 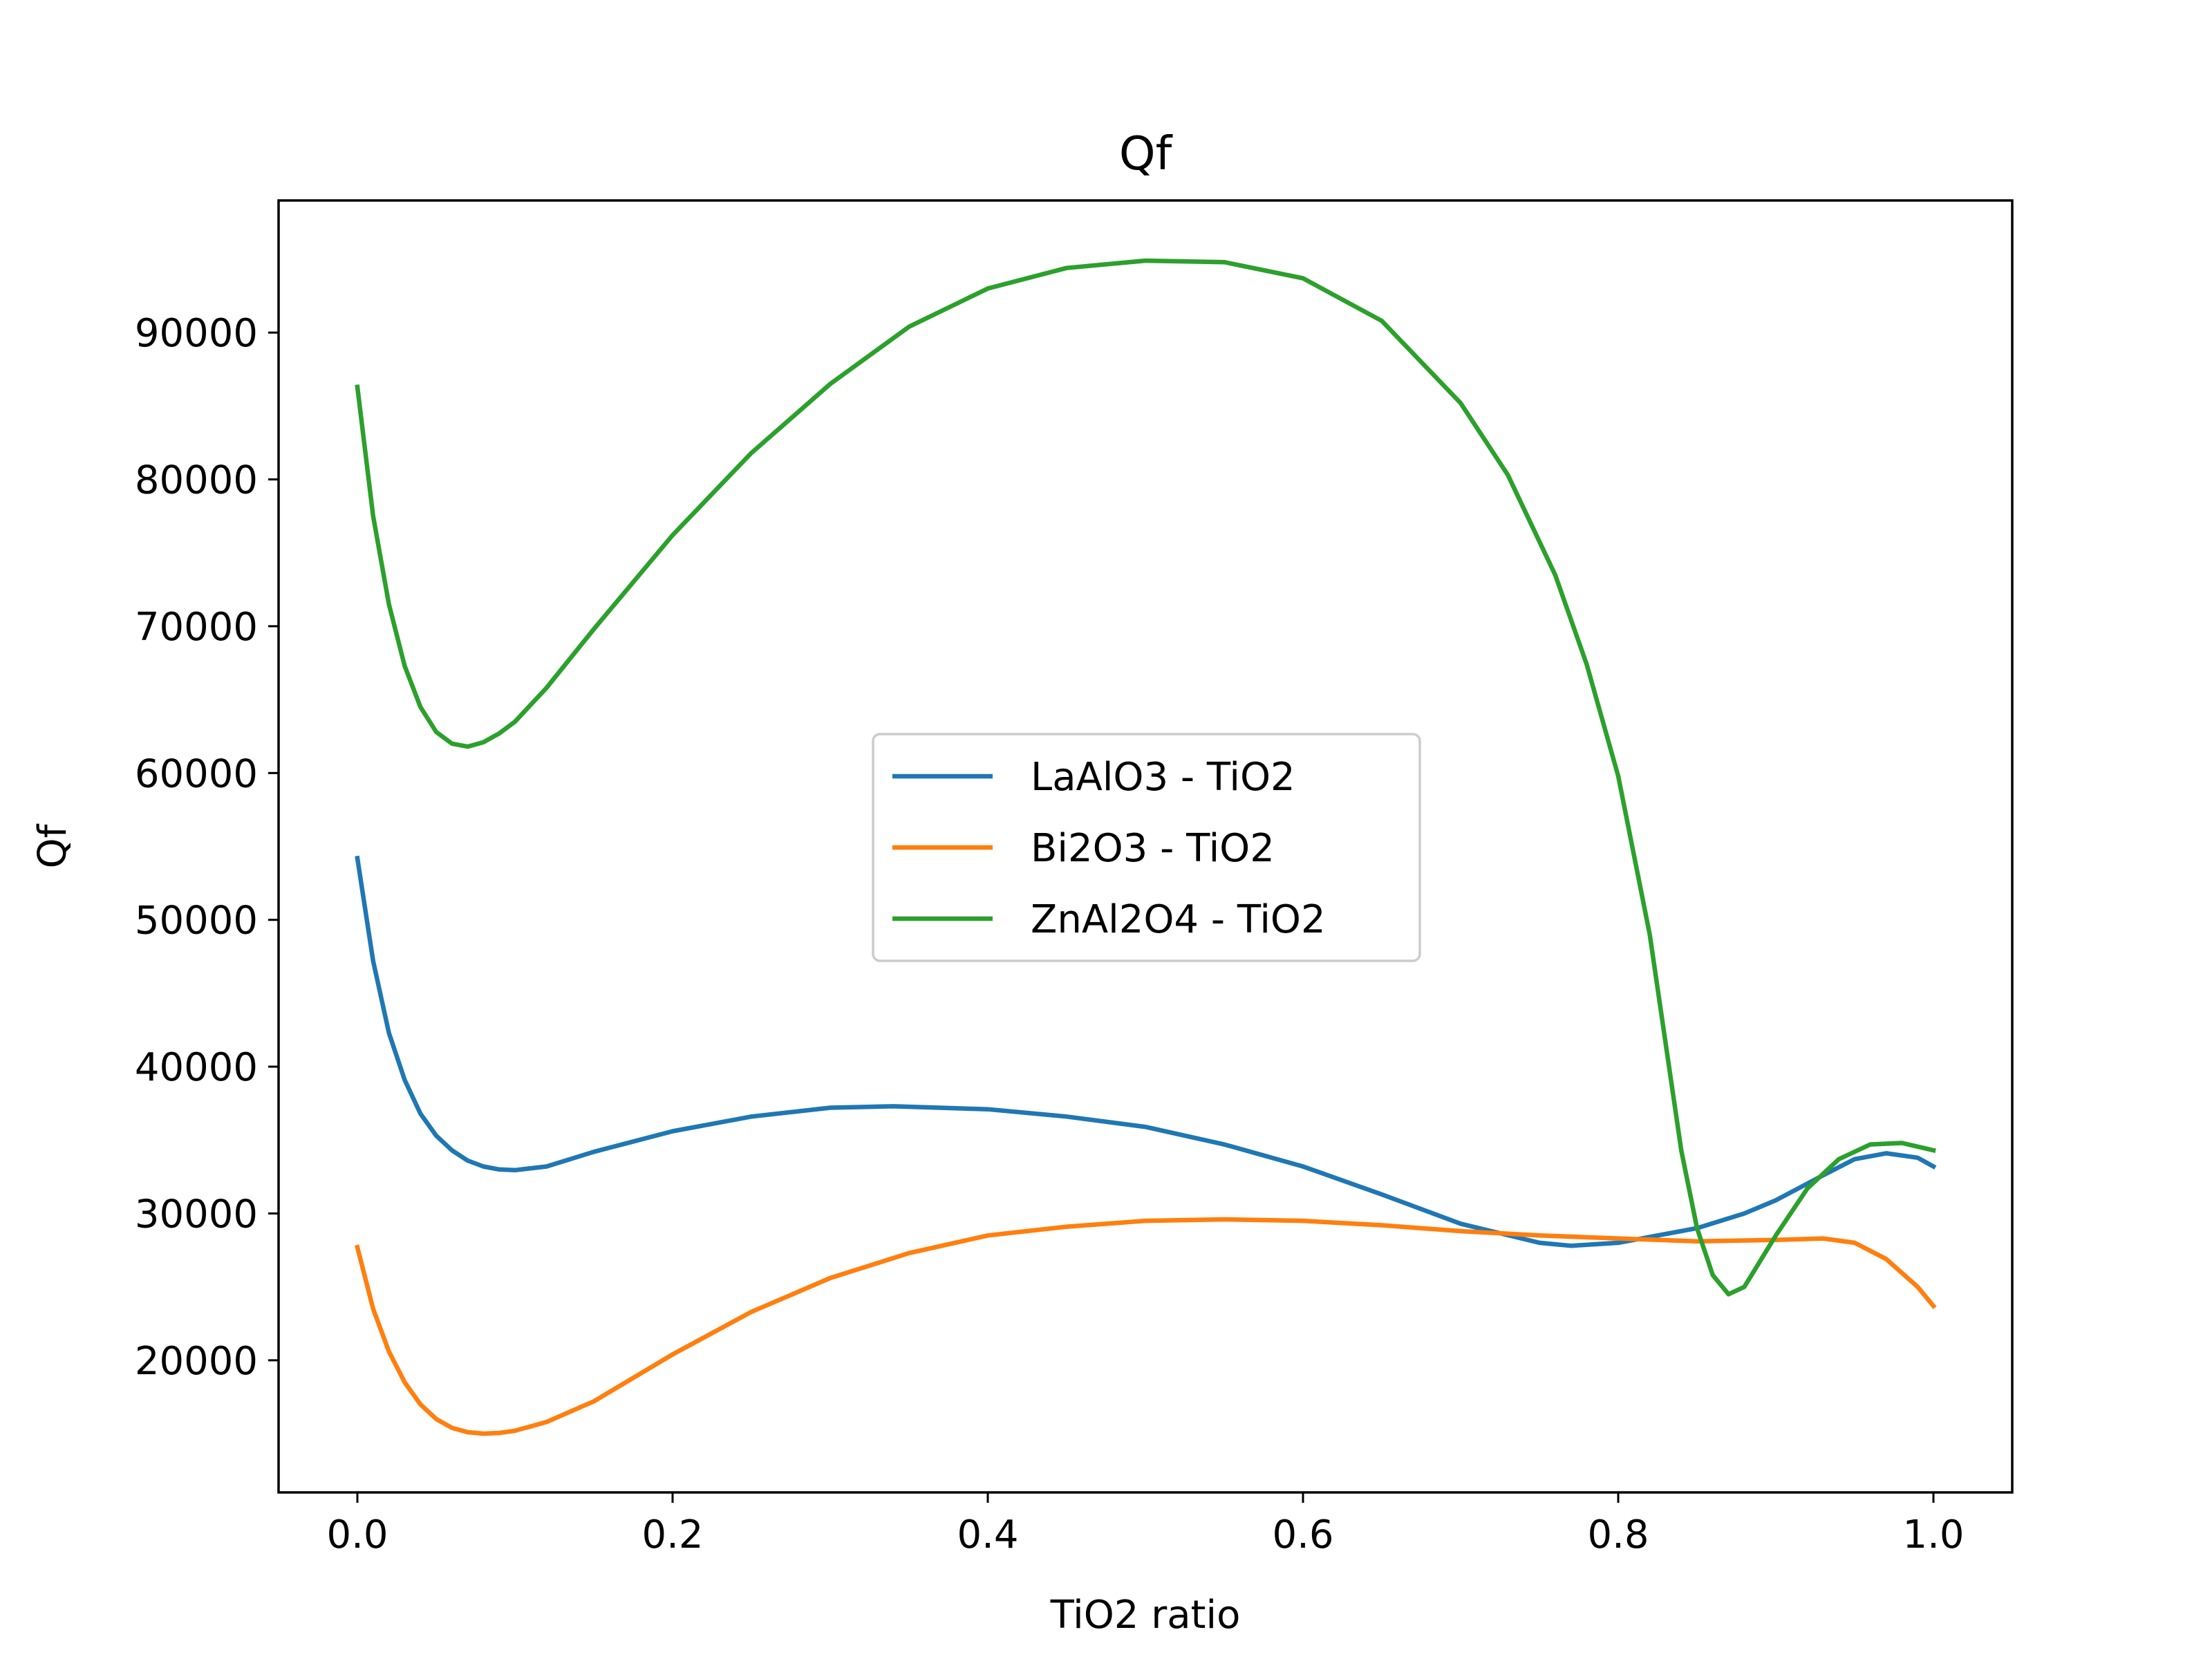 What do you see at coordinates (1163, 777) in the screenshot?
I see `legend-label-0: LaAlO3 - TiO2` at bounding box center [1163, 777].